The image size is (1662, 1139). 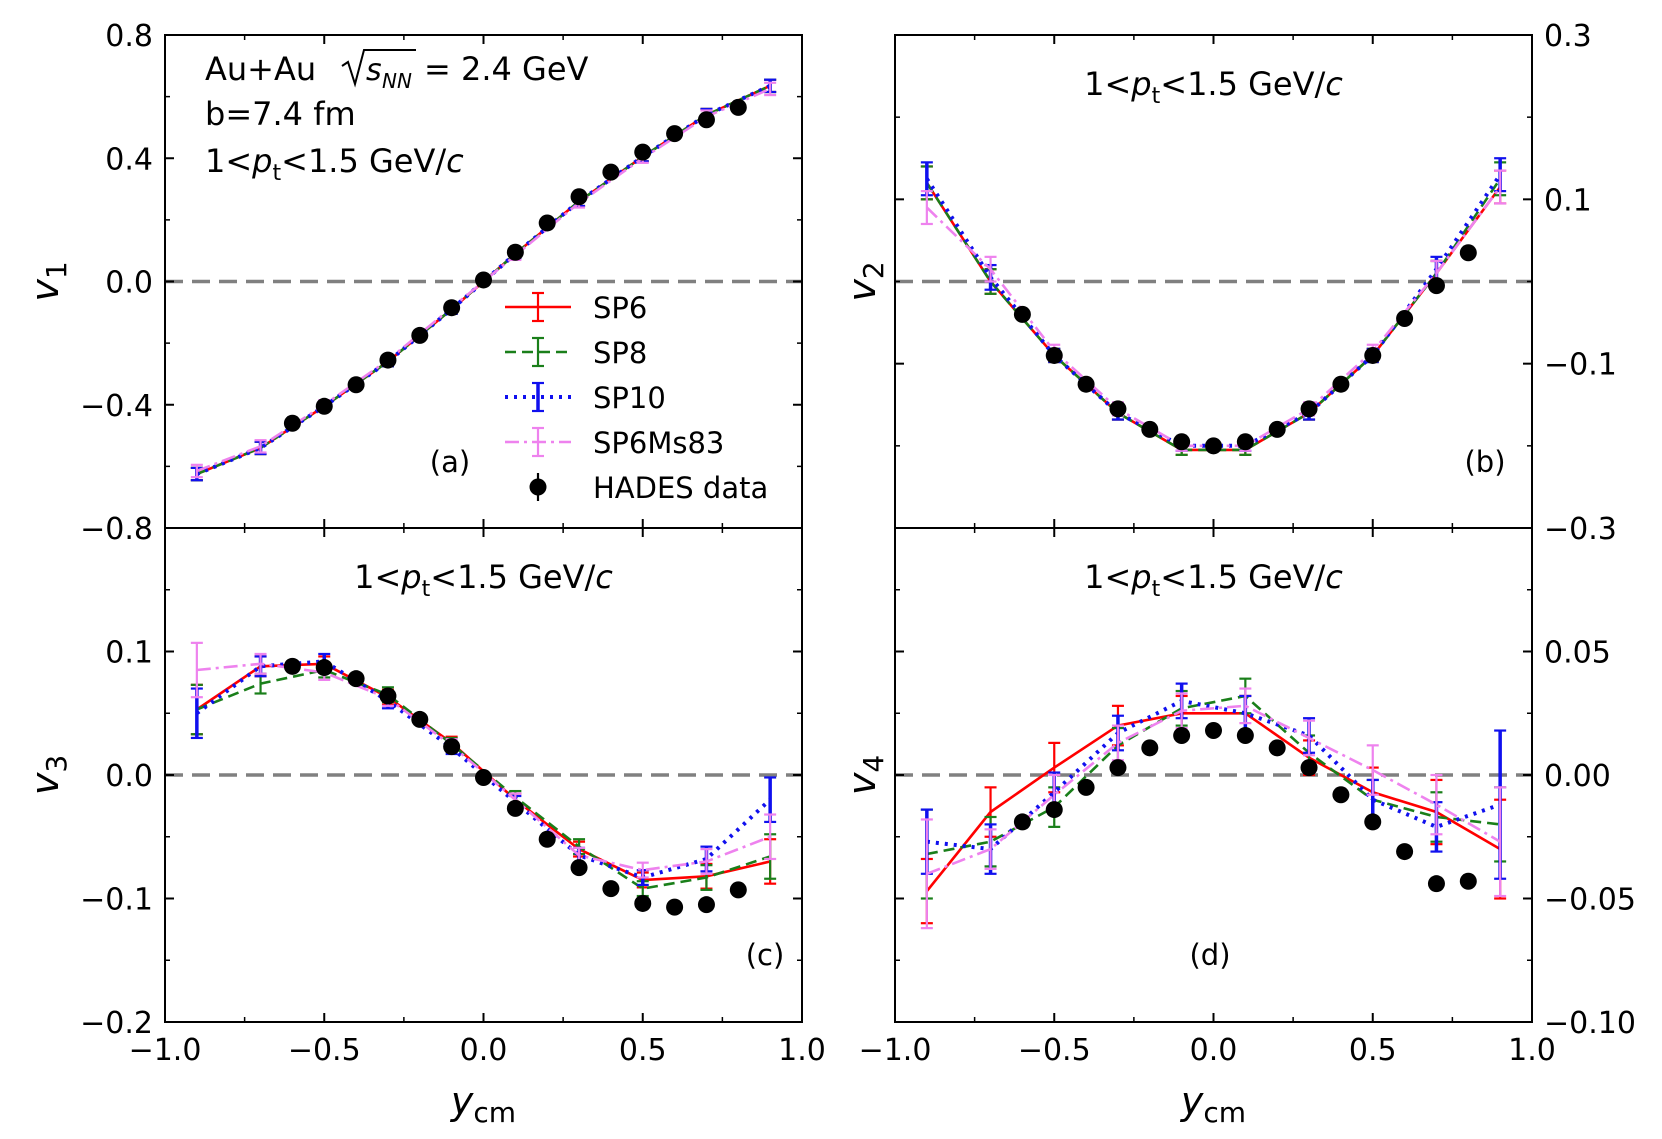 I want to click on annotation-system: Au+Au, so click(x=260, y=69).